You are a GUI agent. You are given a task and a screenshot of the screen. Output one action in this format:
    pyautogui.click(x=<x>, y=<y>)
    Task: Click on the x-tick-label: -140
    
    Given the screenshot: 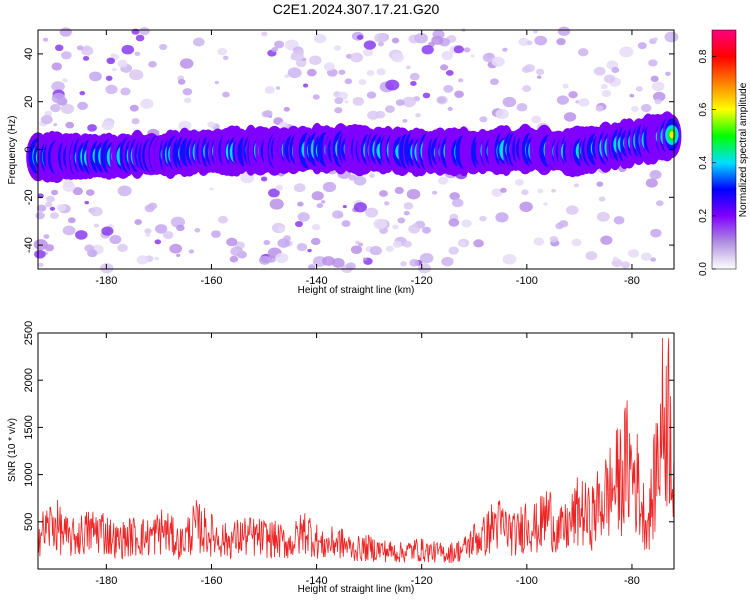 What is the action you would take?
    pyautogui.click(x=317, y=581)
    